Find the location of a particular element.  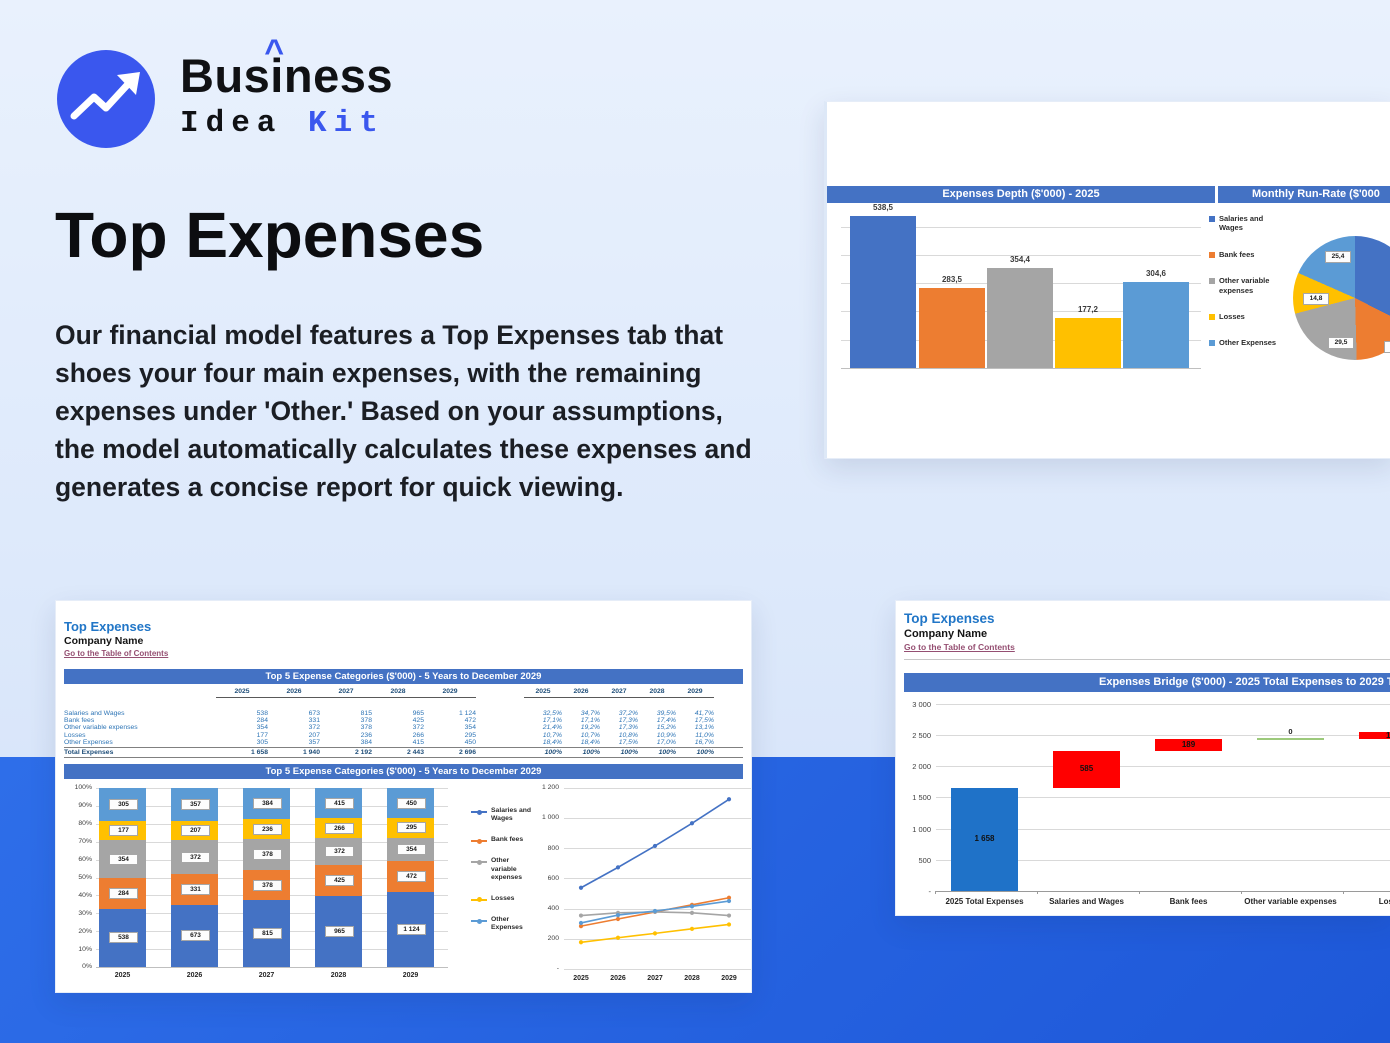

brand-logo-icon is located at coordinates (106, 99).